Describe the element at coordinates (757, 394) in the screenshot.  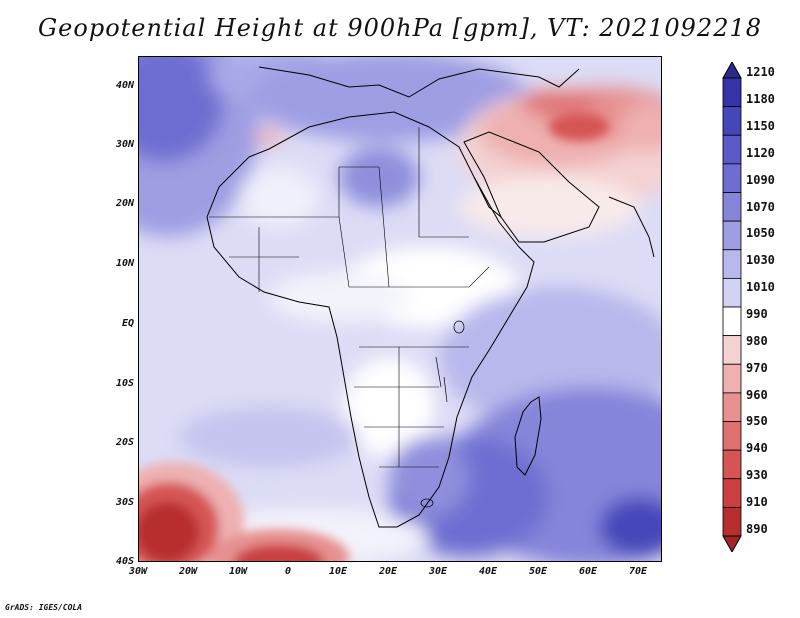
I see `colorbar-level-label: 960` at that location.